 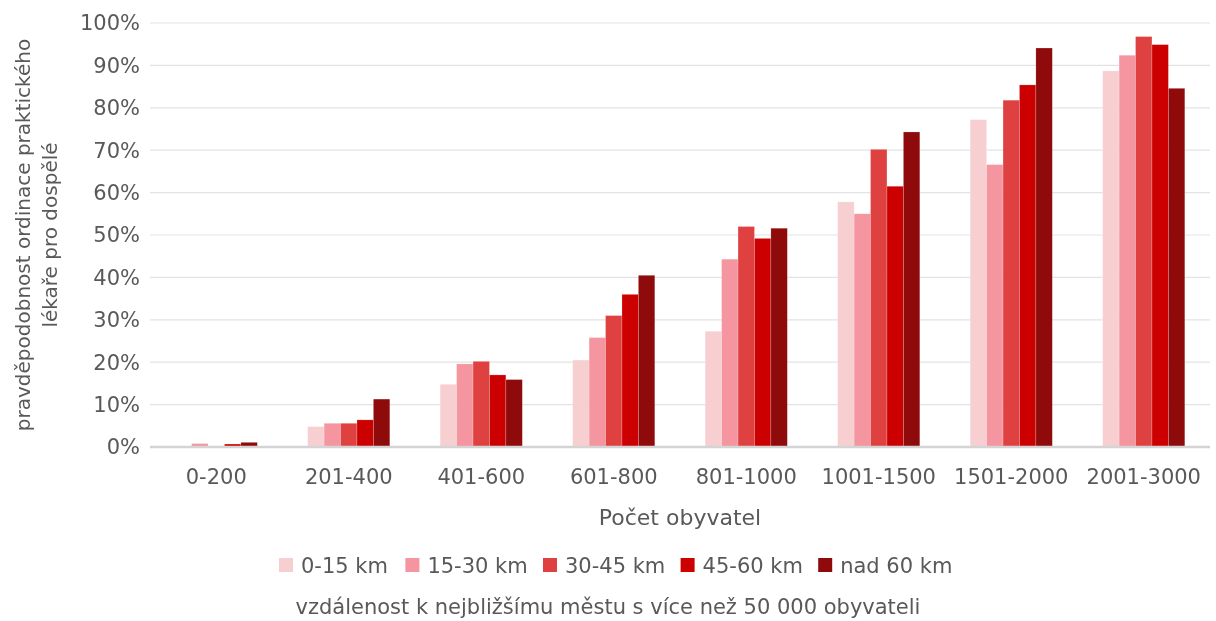 I want to click on x-tick-label: 0-200, so click(x=216, y=477).